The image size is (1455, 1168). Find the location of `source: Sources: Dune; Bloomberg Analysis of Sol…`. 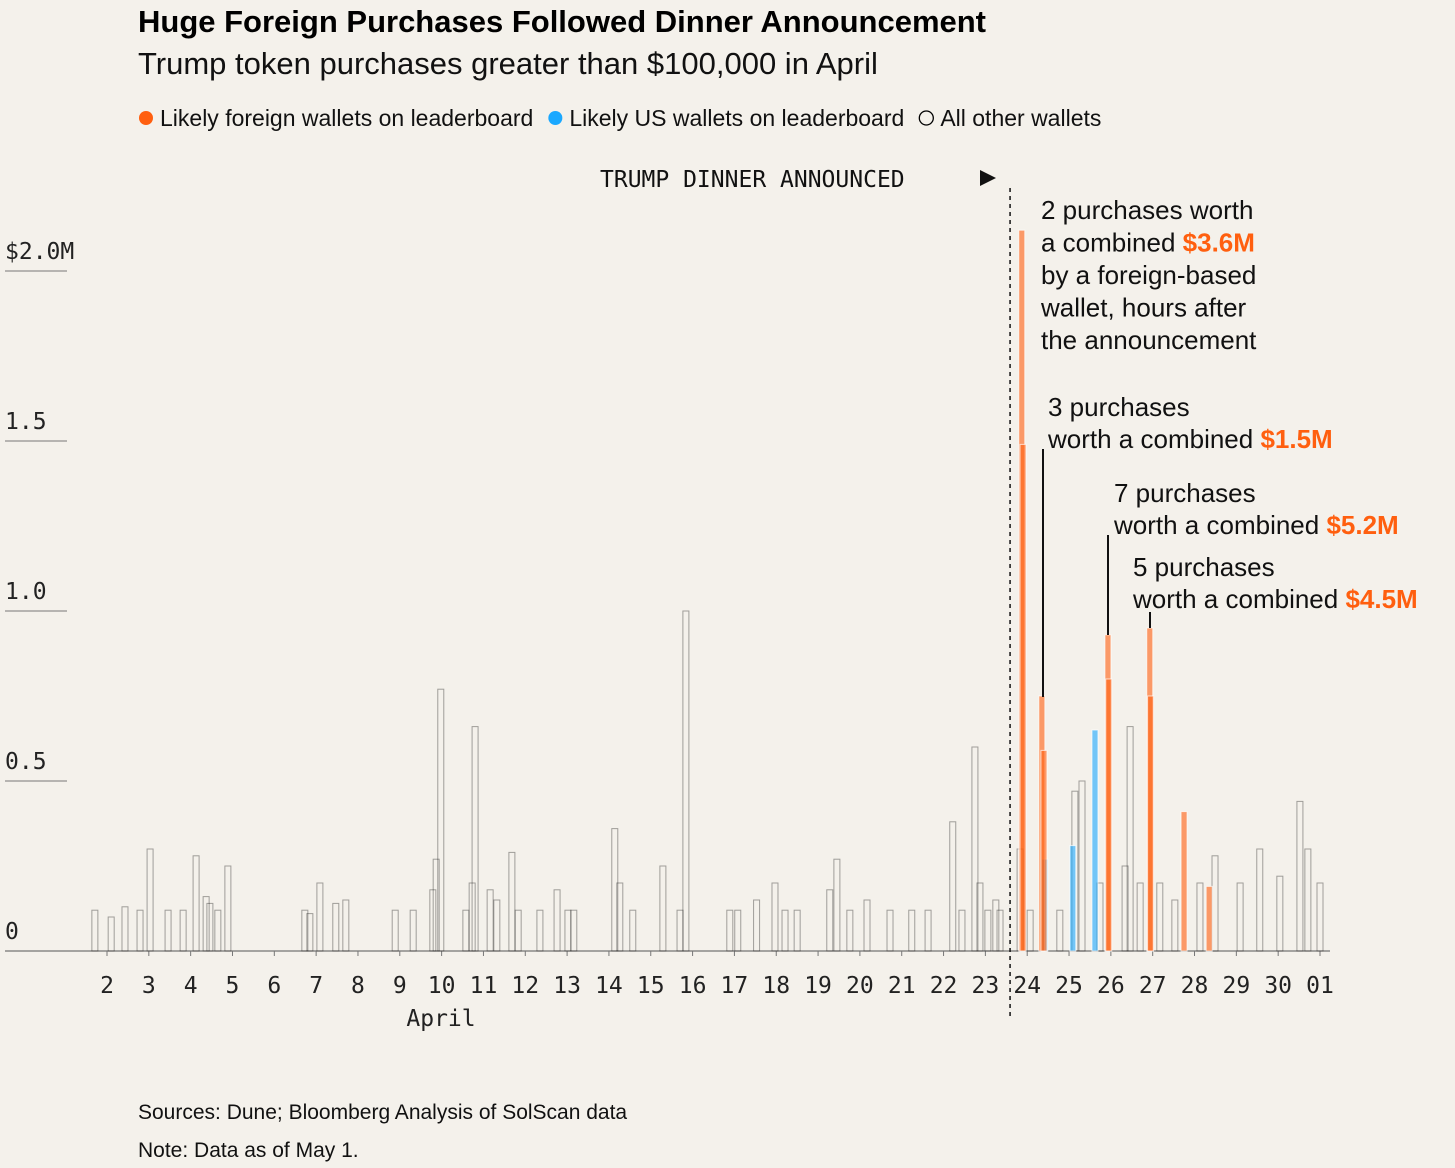

source: Sources: Dune; Bloomberg Analysis of Sol… is located at coordinates (382, 1112).